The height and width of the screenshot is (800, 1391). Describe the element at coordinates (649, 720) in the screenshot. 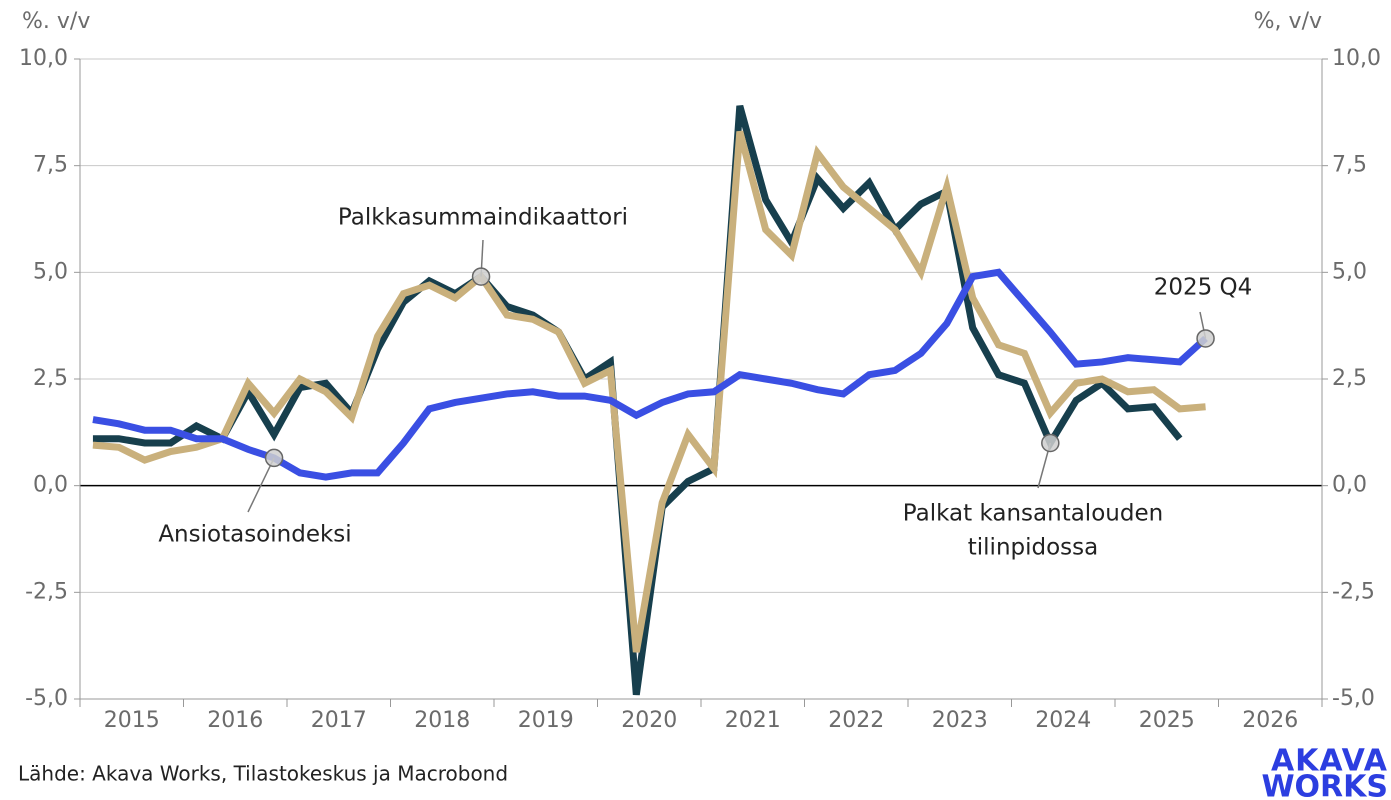

I see `x-tick-label: 2020` at that location.